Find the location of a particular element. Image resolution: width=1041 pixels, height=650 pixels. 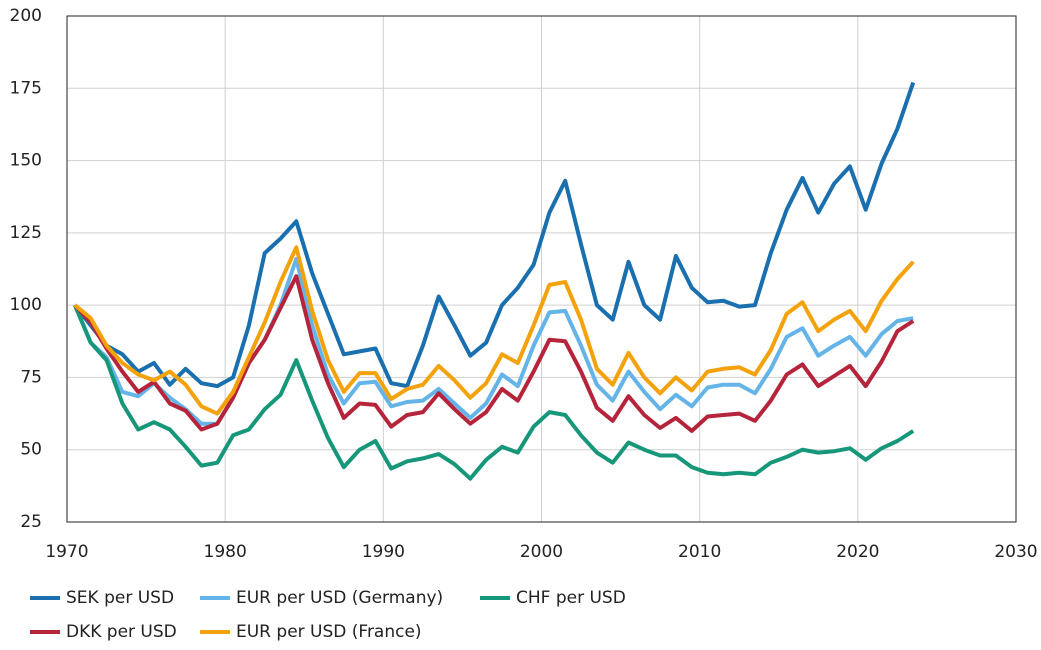

y-tick-label: 175 is located at coordinates (26, 88).